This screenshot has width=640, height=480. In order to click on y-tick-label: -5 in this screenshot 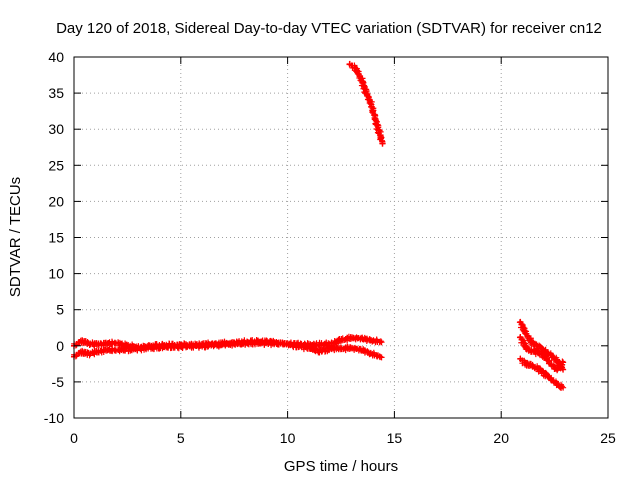, I will do `click(58, 382)`.